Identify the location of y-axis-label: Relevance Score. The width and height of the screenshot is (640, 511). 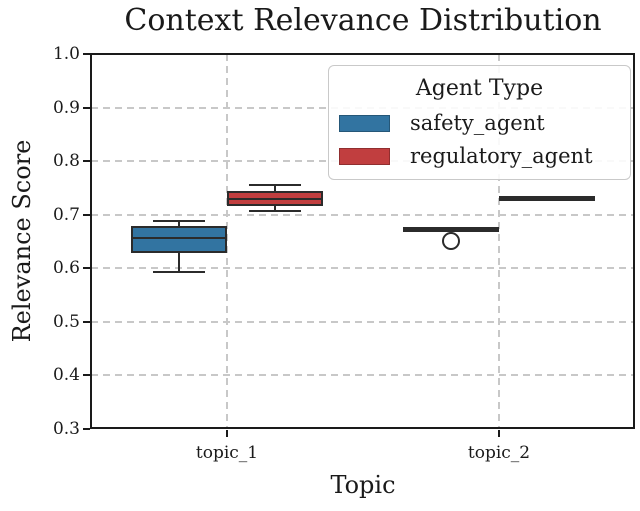
(22, 241).